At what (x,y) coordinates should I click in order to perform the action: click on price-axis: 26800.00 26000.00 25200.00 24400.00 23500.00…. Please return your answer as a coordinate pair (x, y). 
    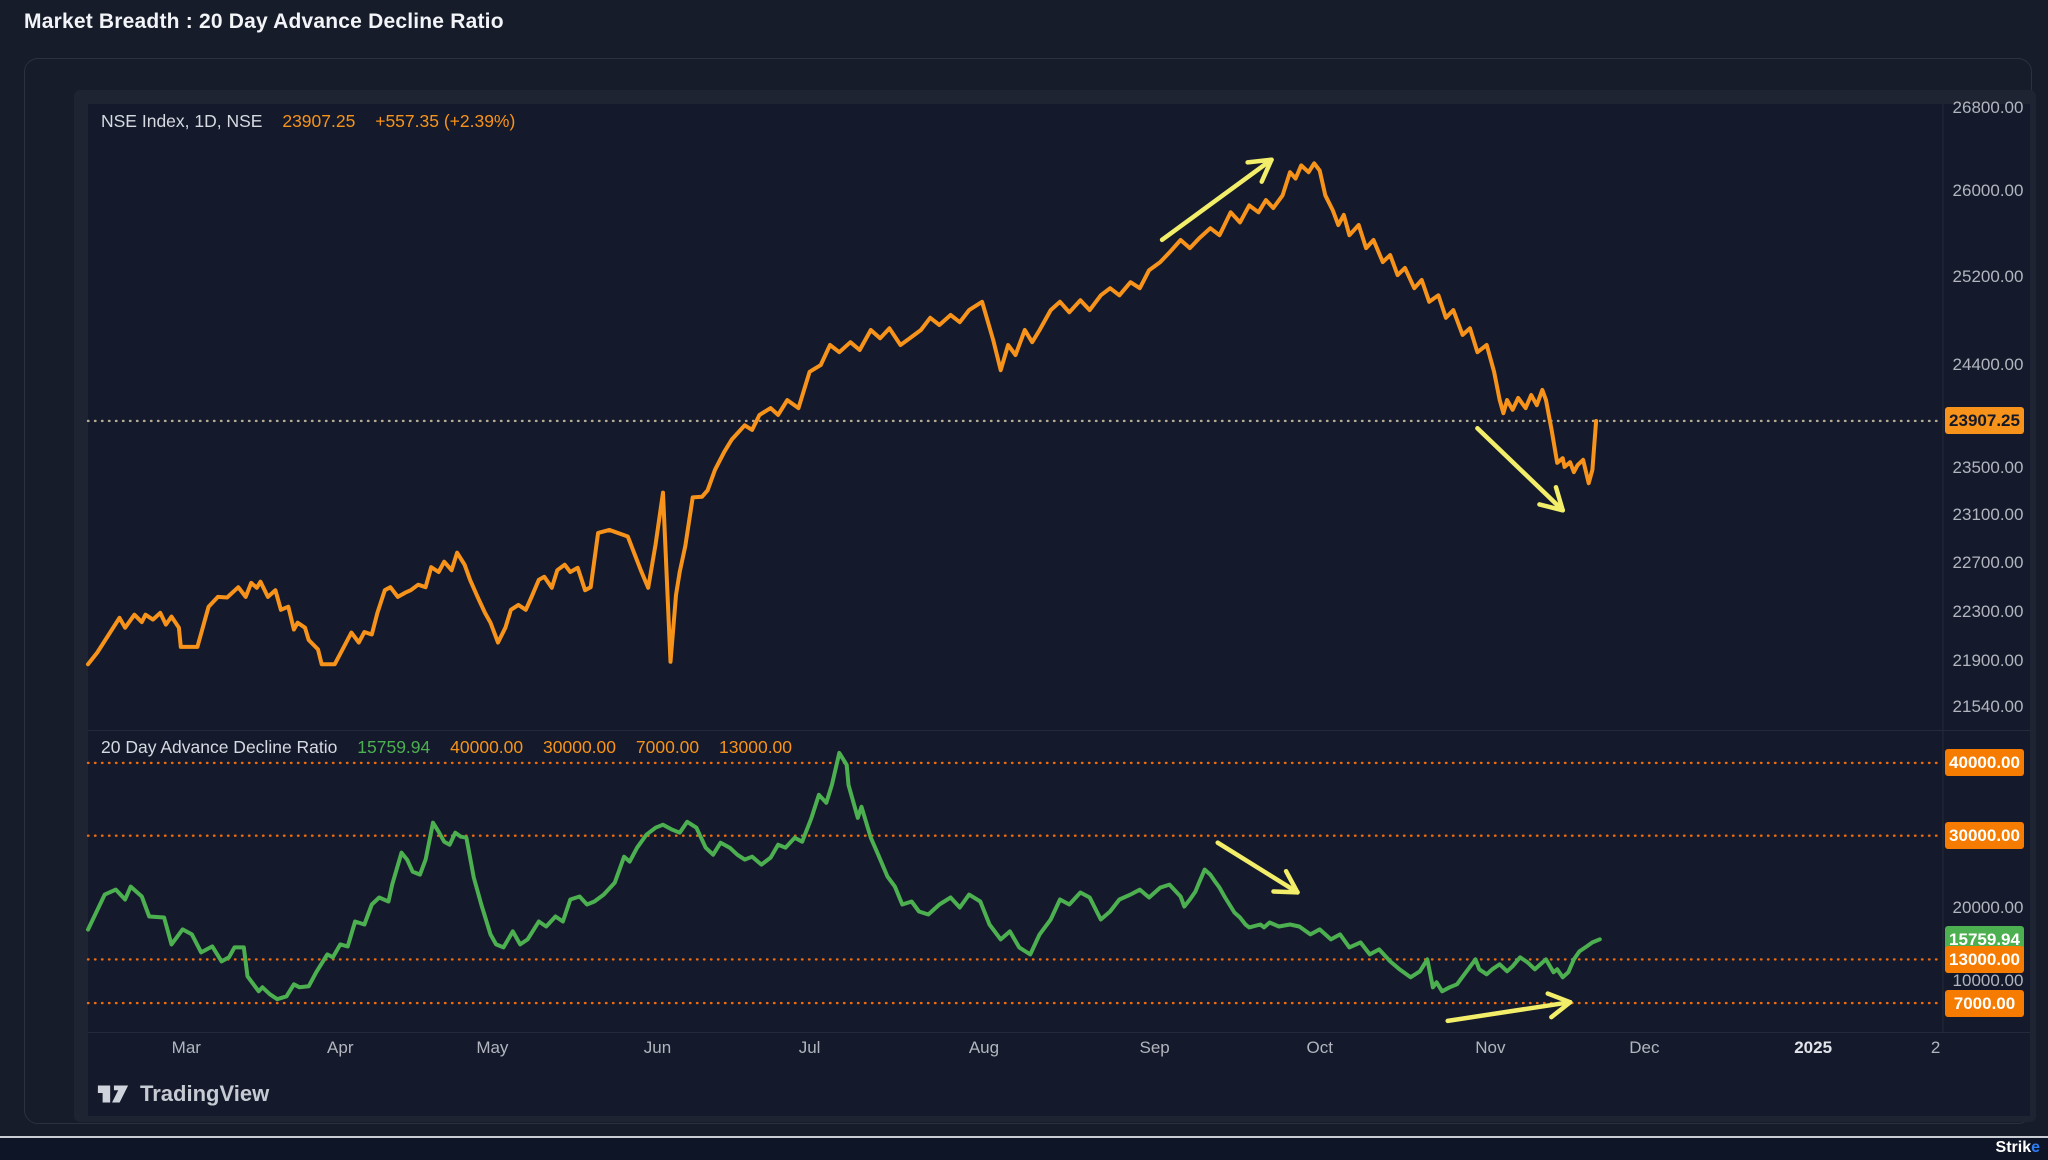
    Looking at the image, I should click on (1988, 580).